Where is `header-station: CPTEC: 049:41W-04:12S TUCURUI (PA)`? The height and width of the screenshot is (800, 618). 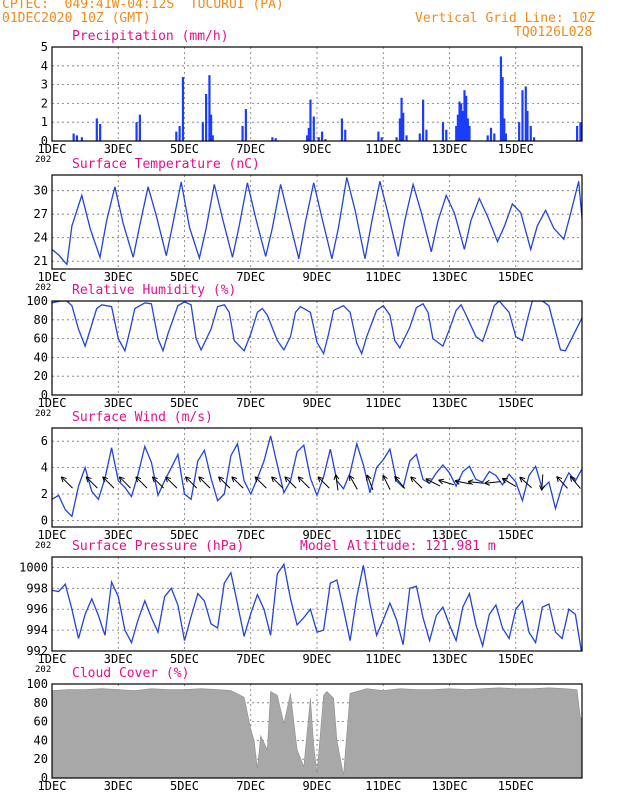 header-station: CPTEC: 049:41W-04:12S TUCURUI (PA) is located at coordinates (143, 6).